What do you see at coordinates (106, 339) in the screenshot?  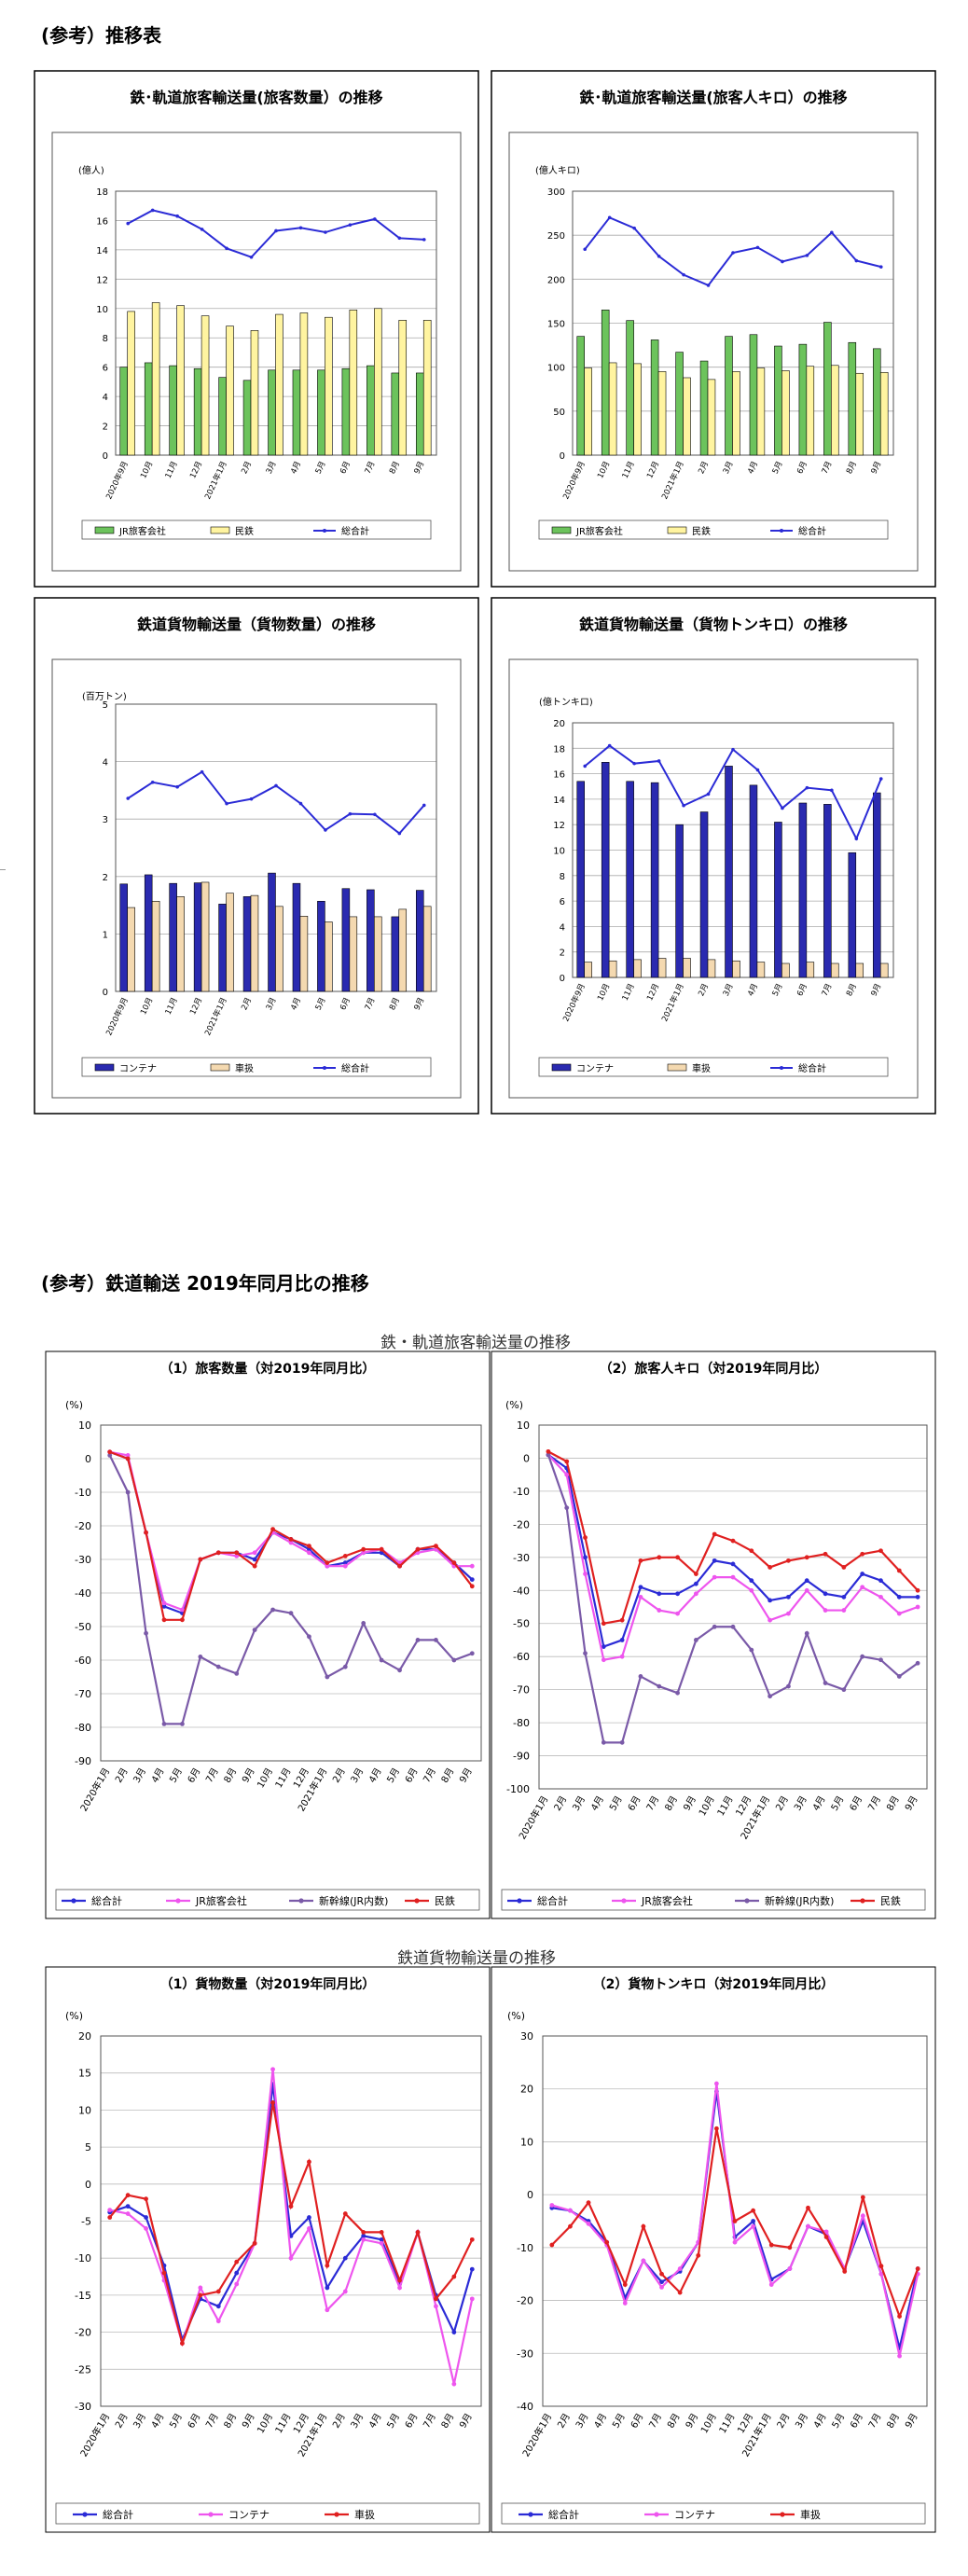 I see `y-tick-label: 8` at bounding box center [106, 339].